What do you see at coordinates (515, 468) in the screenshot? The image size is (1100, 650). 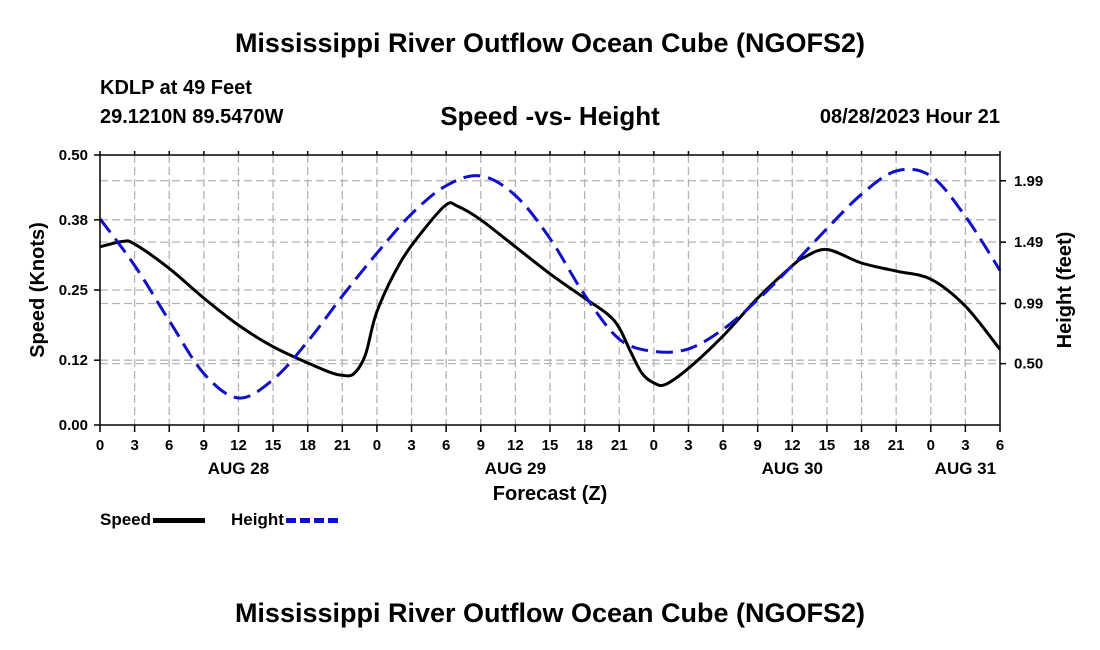 I see `x-date-label: AUG 29` at bounding box center [515, 468].